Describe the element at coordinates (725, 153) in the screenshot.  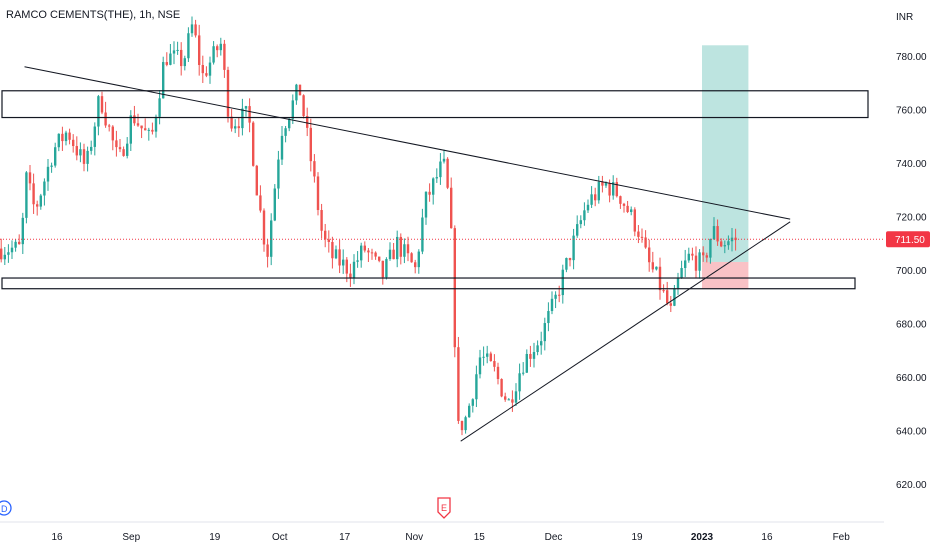
I see `target-zone` at that location.